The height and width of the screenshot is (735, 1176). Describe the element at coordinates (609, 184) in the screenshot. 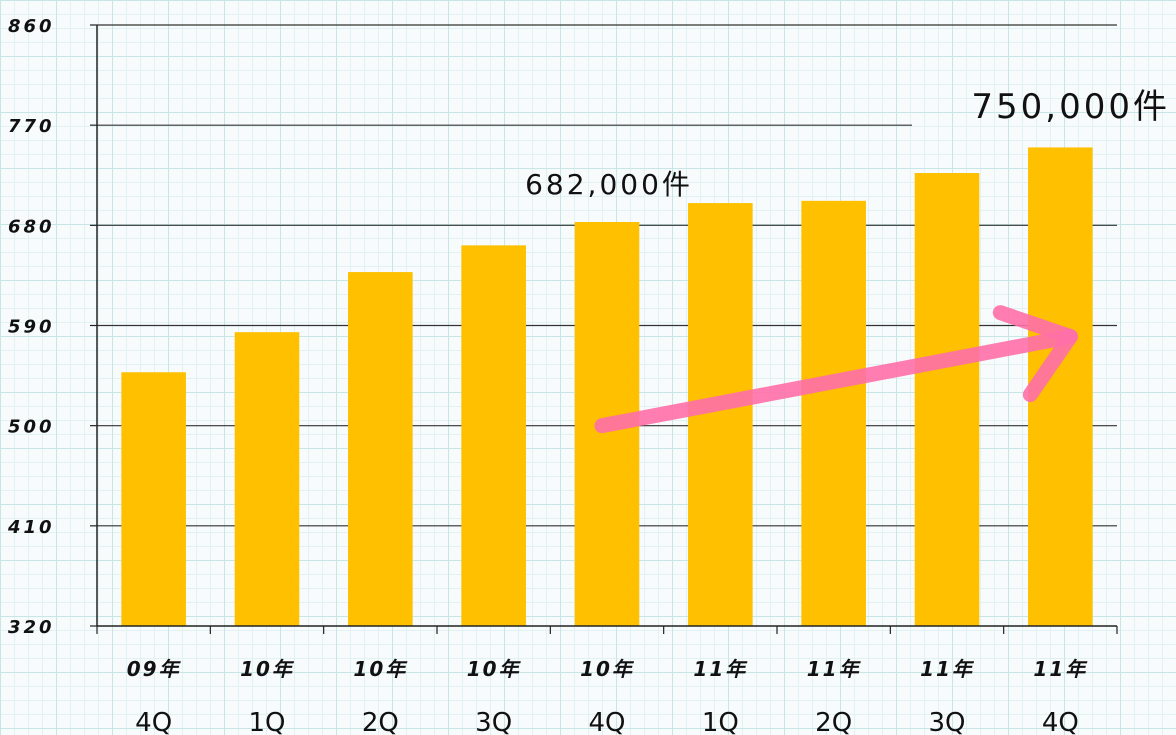

I see `annotation-label: 682,000件` at that location.